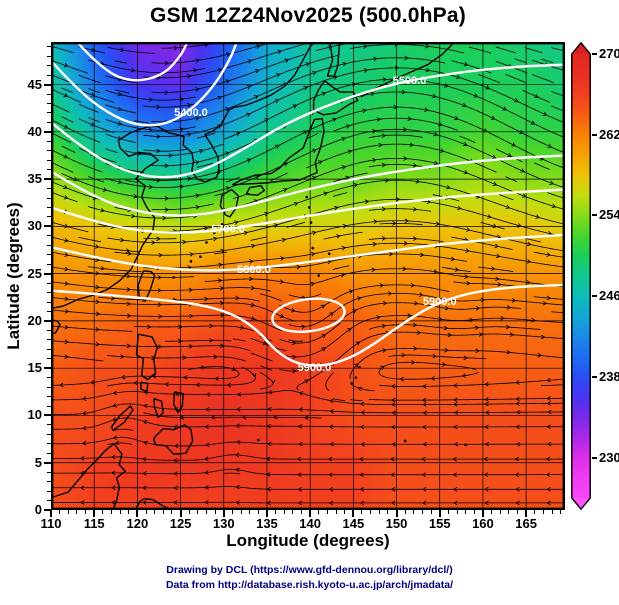  Describe the element at coordinates (94, 523) in the screenshot. I see `x-tick-label: 115` at that location.